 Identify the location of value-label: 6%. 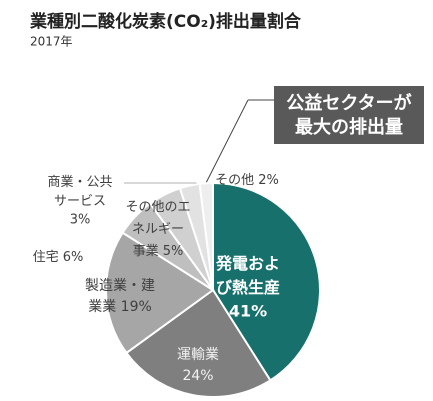
(73, 257).